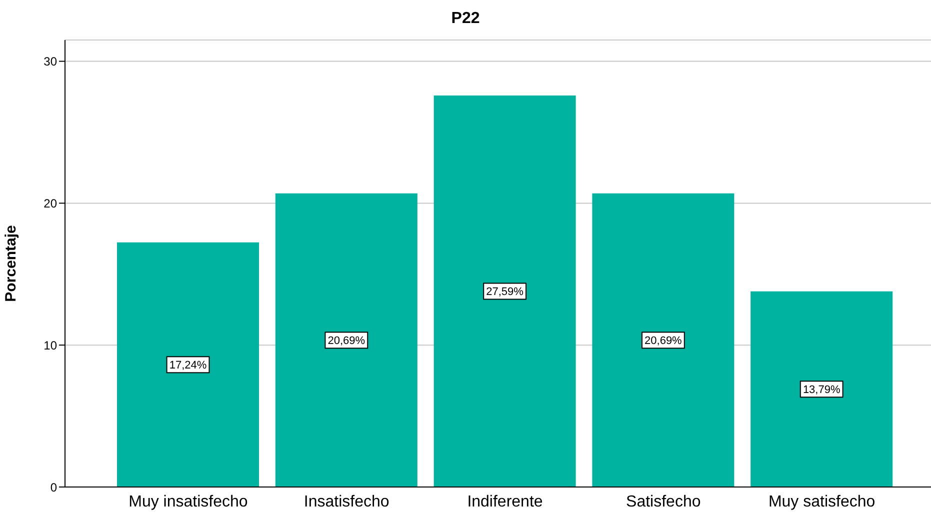 Image resolution: width=931 pixels, height=513 pixels. What do you see at coordinates (51, 61) in the screenshot?
I see `y-tick-label: 30` at bounding box center [51, 61].